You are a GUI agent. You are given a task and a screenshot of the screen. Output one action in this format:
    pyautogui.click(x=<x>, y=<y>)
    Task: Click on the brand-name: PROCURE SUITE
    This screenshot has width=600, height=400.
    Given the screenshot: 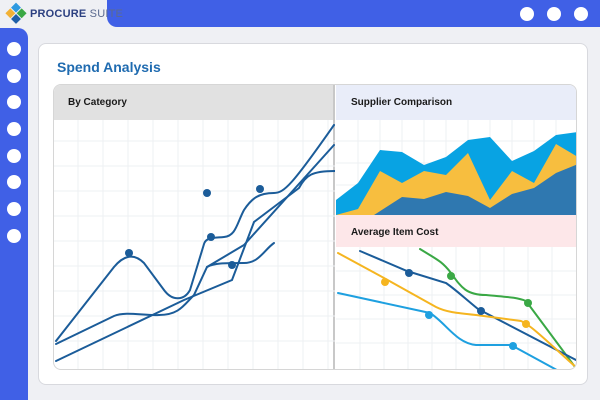 What is the action you would take?
    pyautogui.click(x=76, y=14)
    